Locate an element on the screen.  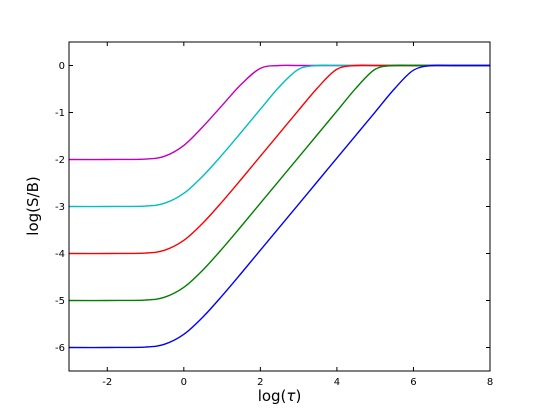
y-tick-label: -6 is located at coordinates (60, 348).